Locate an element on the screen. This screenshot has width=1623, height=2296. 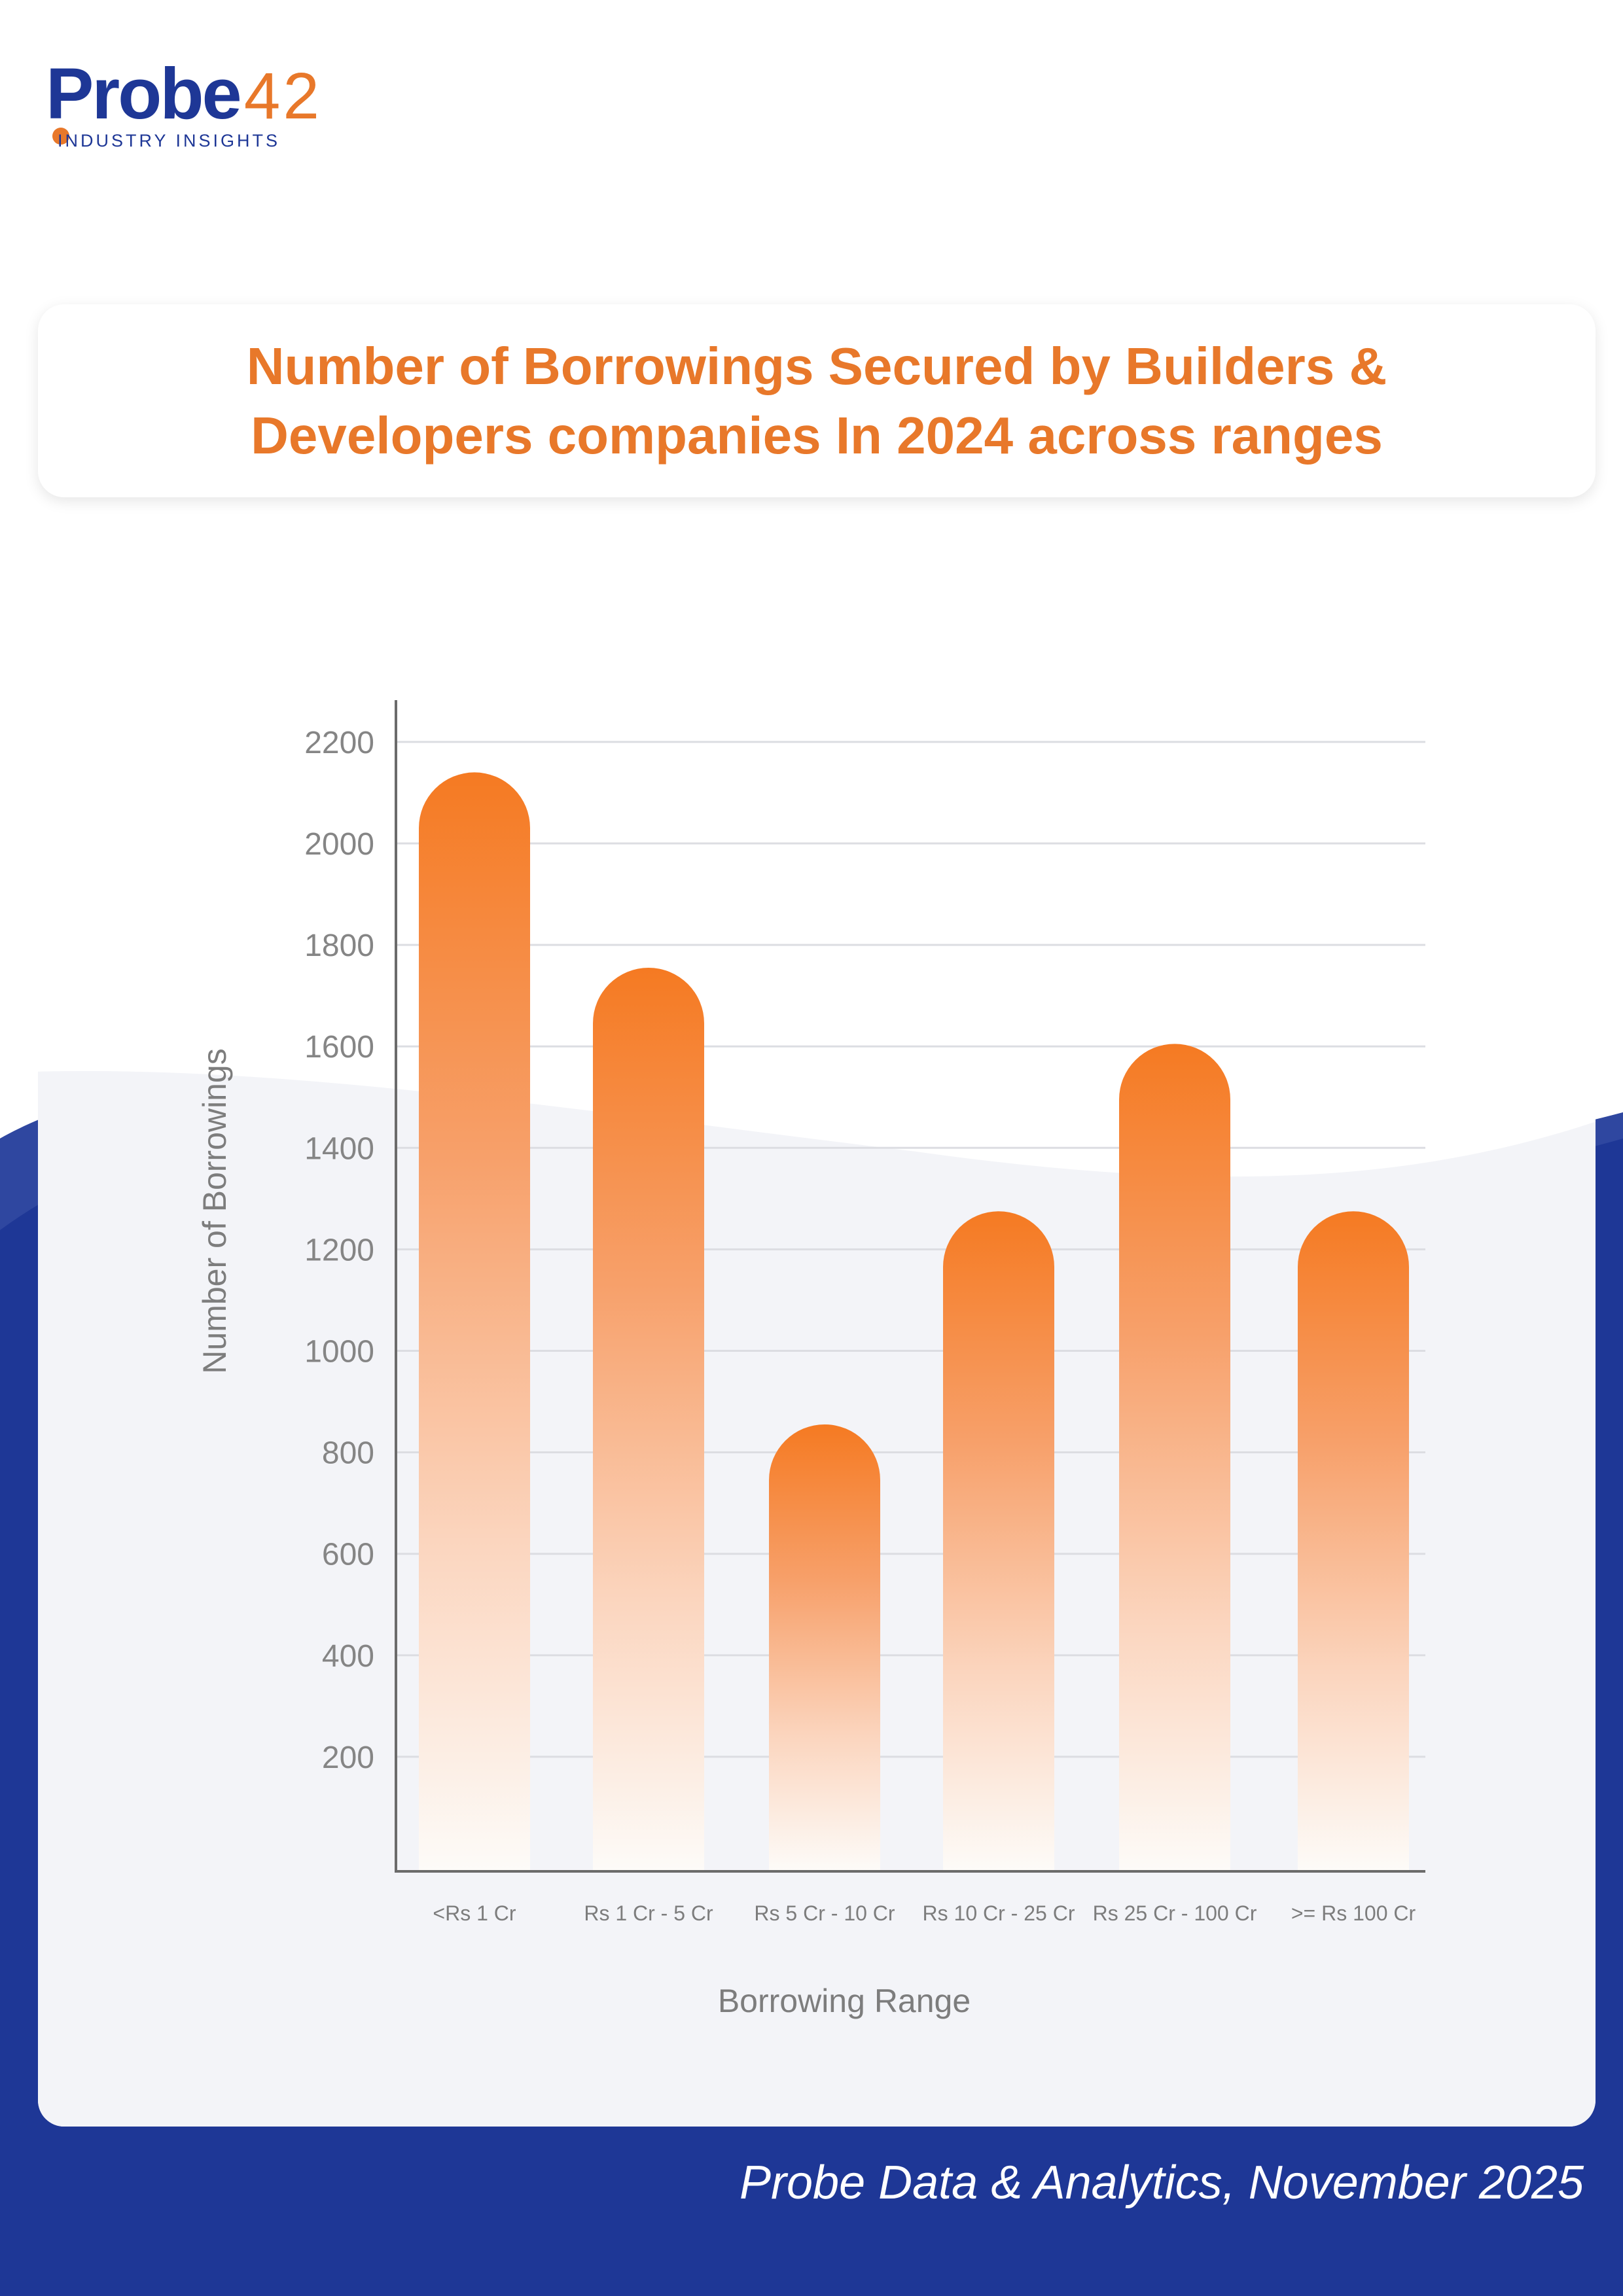
y-tick-label: 1000 is located at coordinates (339, 1352).